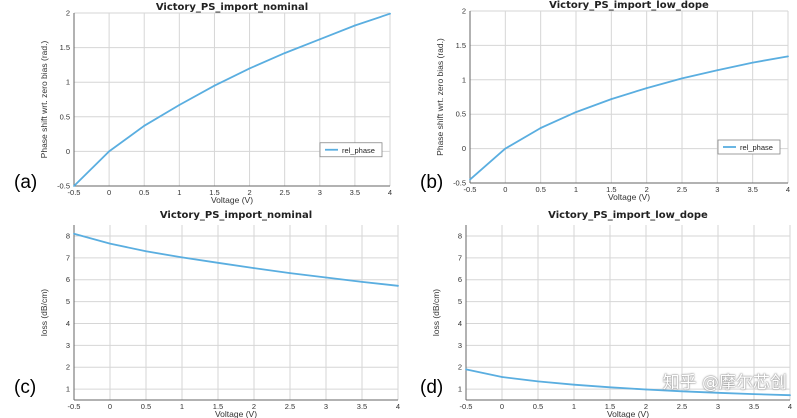 Image resolution: width=797 pixels, height=418 pixels. I want to click on panel-label-c: (c), so click(25, 387).